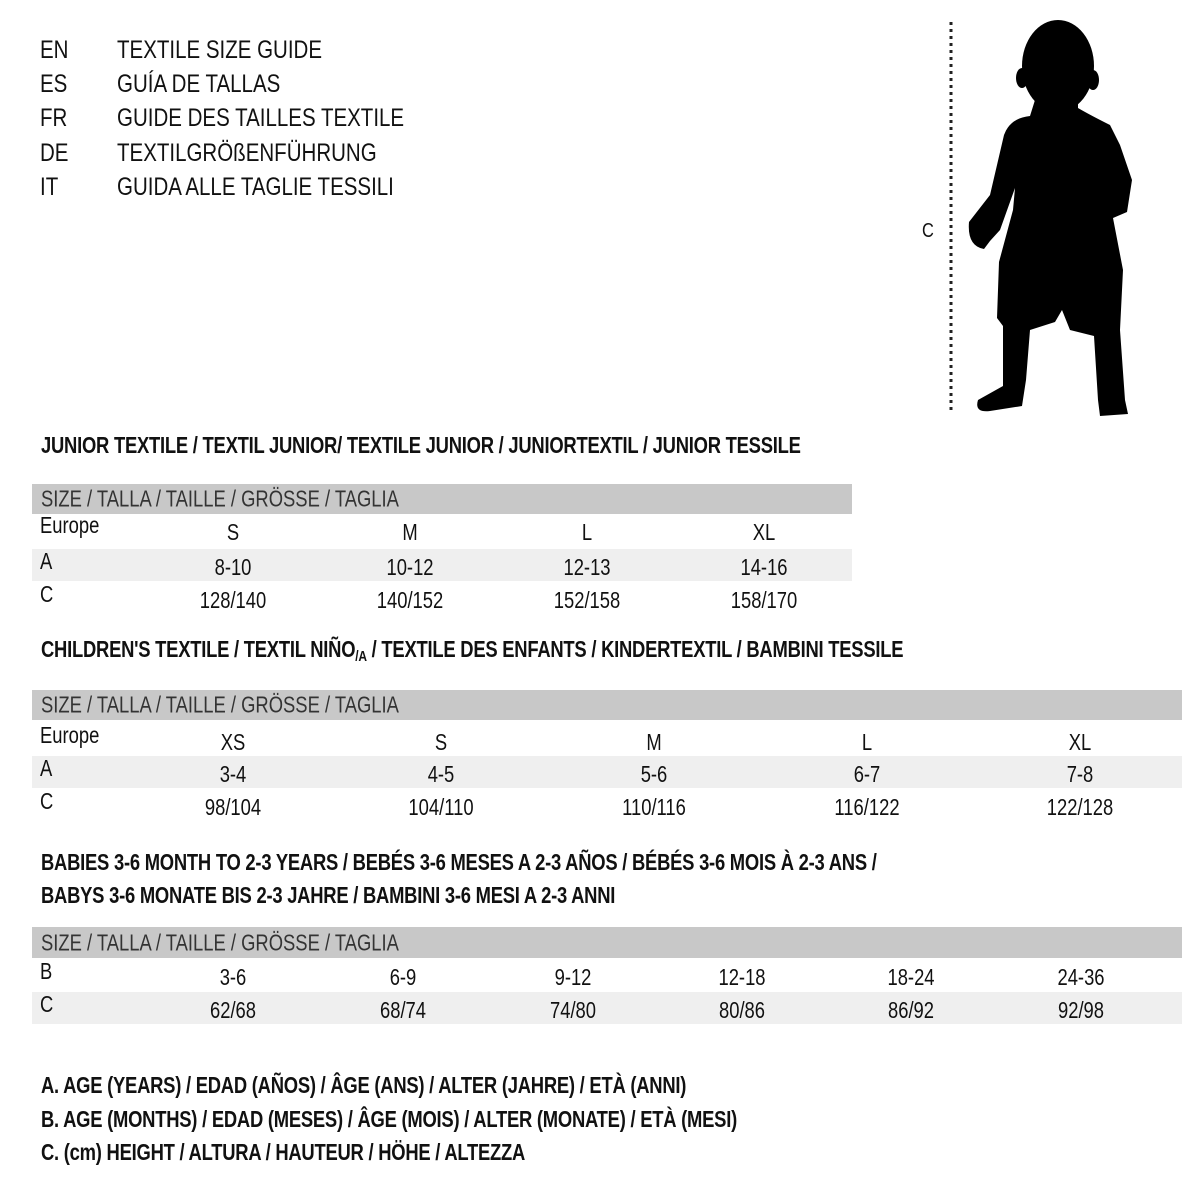 The height and width of the screenshot is (1200, 1200). Describe the element at coordinates (220, 50) in the screenshot. I see `lang-title: TEXTILE SIZE GUIDE` at that location.